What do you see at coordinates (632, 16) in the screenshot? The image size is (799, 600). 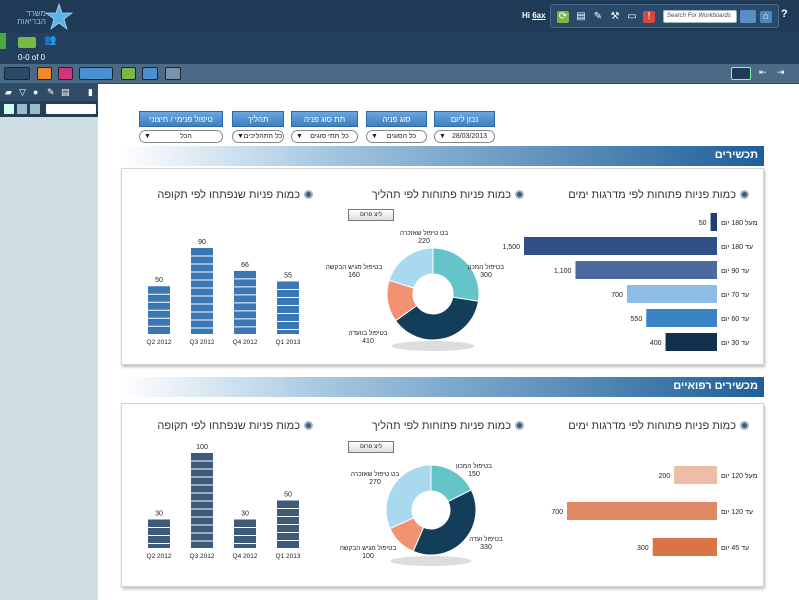 I see `export-icon: ▭` at bounding box center [632, 16].